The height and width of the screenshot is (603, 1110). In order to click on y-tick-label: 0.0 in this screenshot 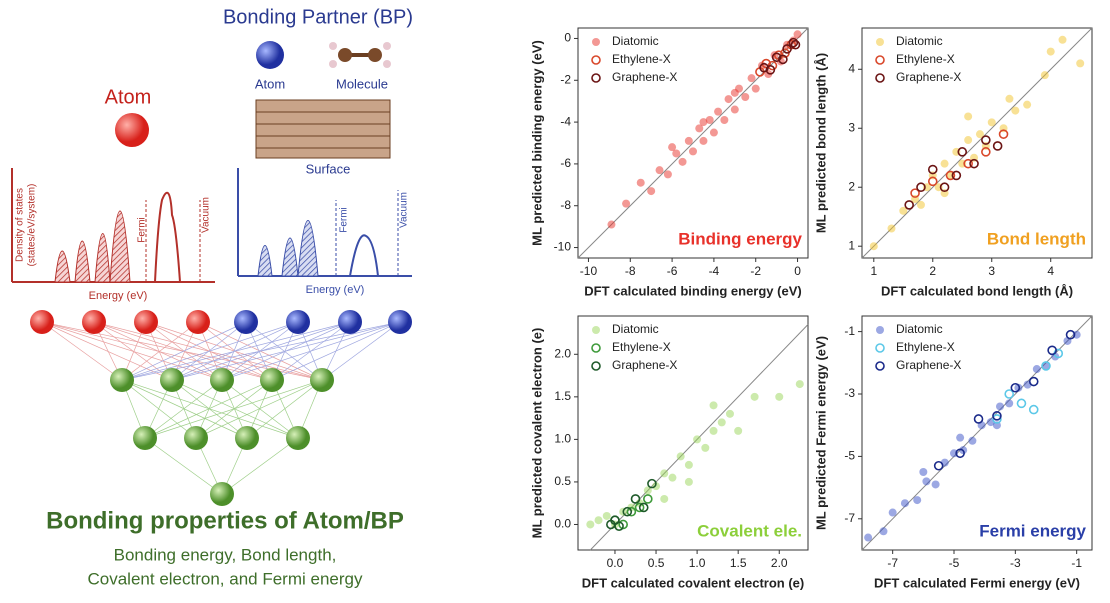, I will do `click(562, 524)`.